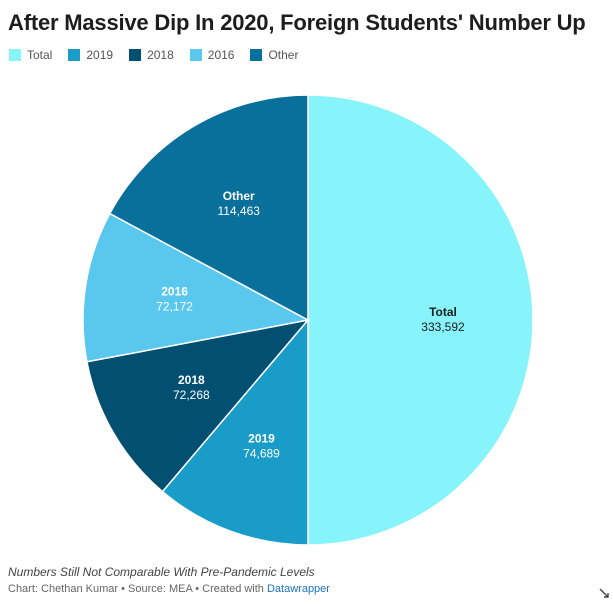  What do you see at coordinates (100, 55) in the screenshot?
I see `legend-label: 2019` at bounding box center [100, 55].